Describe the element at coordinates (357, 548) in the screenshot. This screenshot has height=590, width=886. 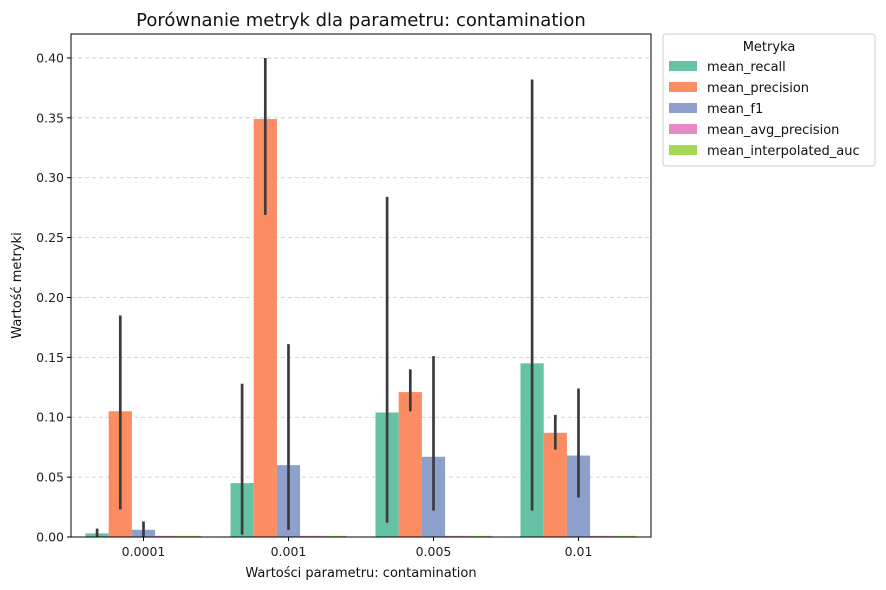
I see `x-axis-ticks: 0.0001 0.001 0.005 0.01` at that location.